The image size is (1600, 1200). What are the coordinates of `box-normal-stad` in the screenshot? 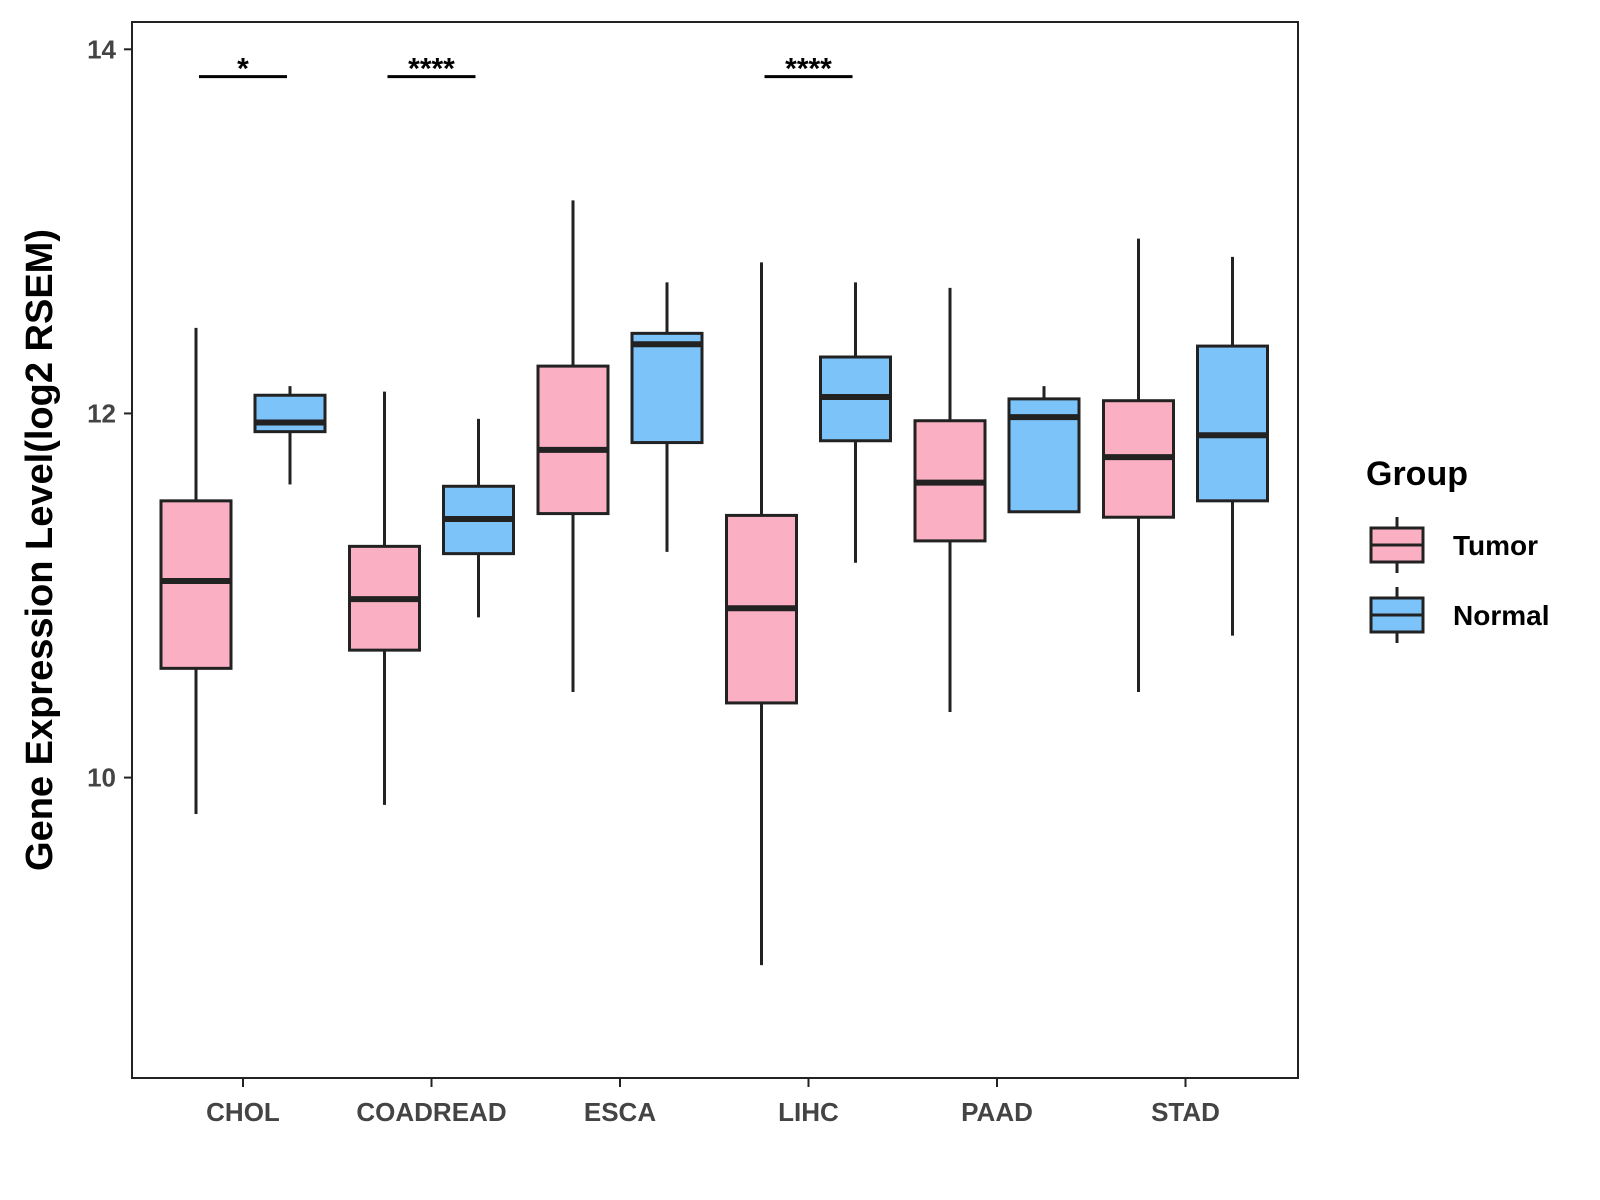 It's located at (1232, 446).